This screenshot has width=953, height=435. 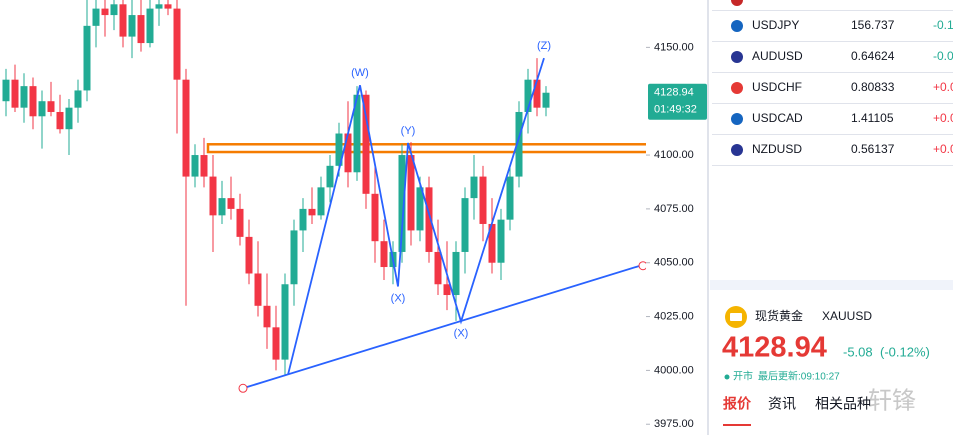 I want to click on y-tick-label: 4050.00, so click(x=674, y=263).